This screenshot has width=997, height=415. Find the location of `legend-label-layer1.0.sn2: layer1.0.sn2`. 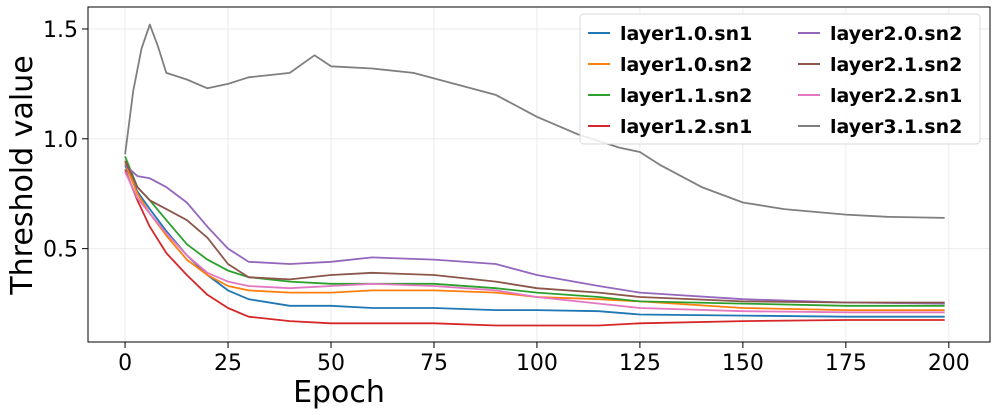

legend-label-layer1.0.sn2: layer1.0.sn2 is located at coordinates (686, 65).